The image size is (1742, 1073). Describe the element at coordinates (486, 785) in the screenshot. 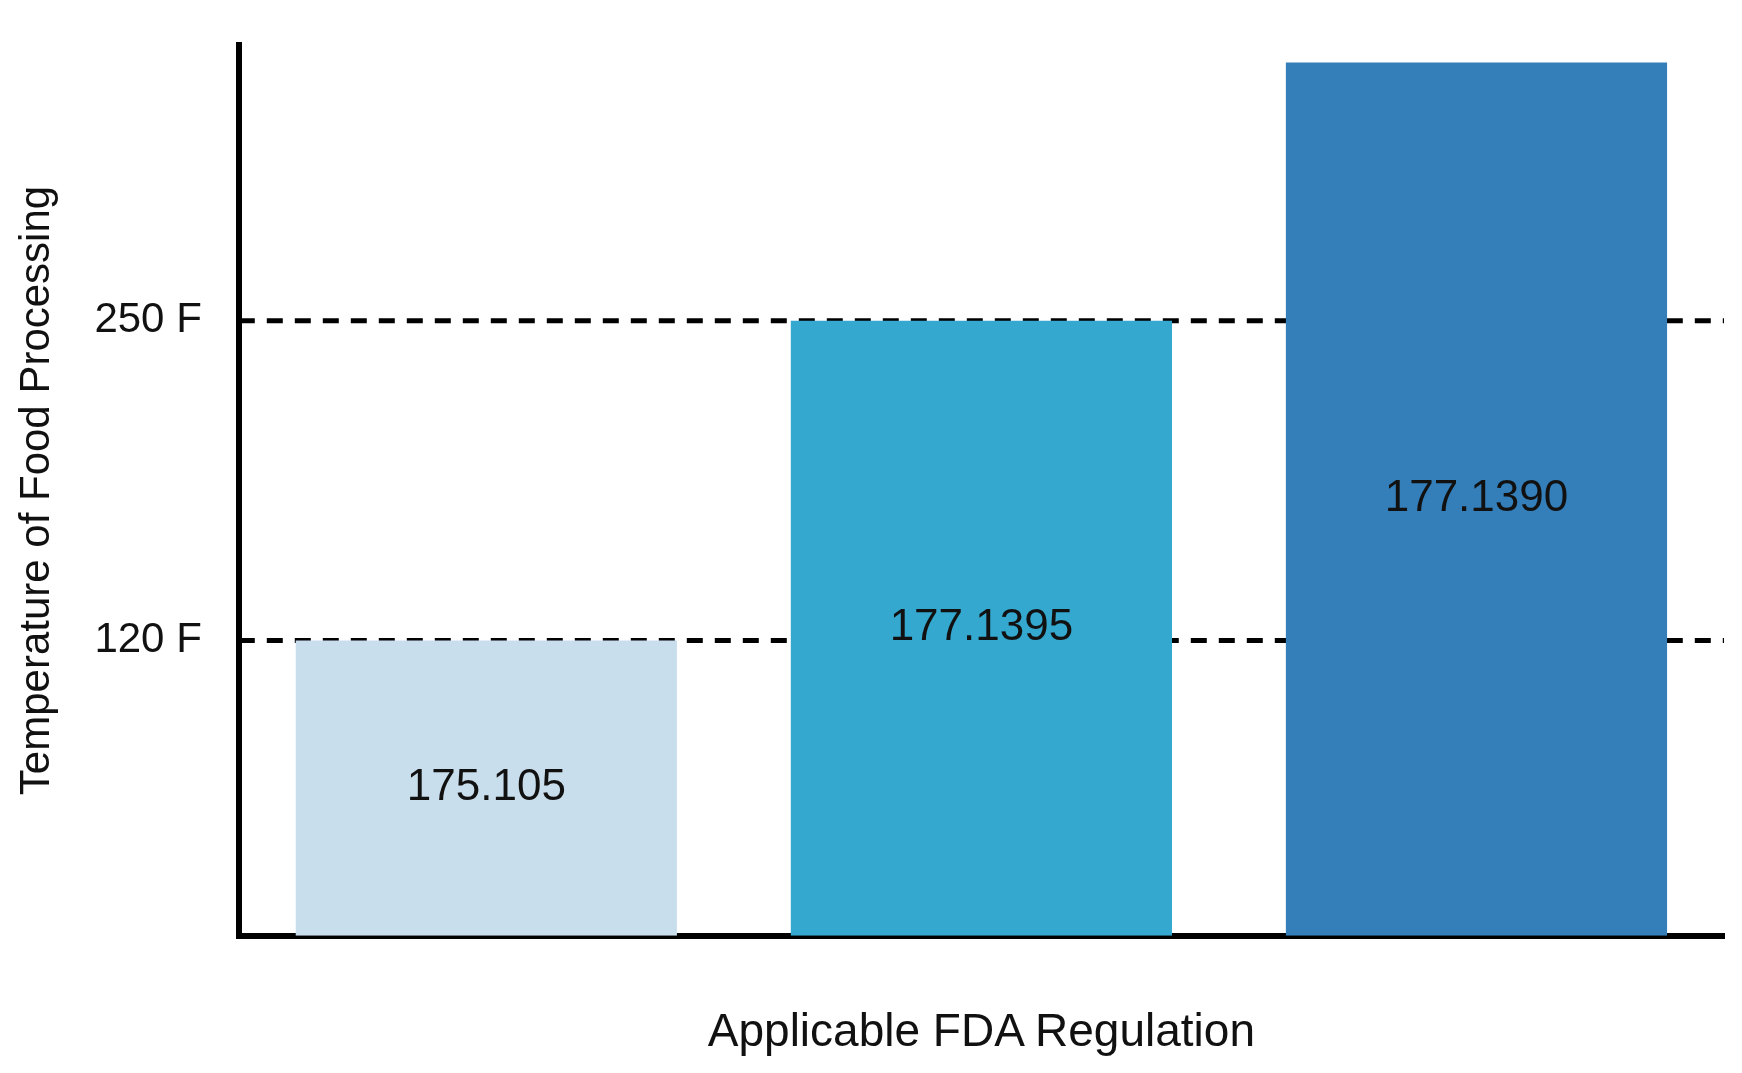

I see `x-tick-label: 175.105` at that location.